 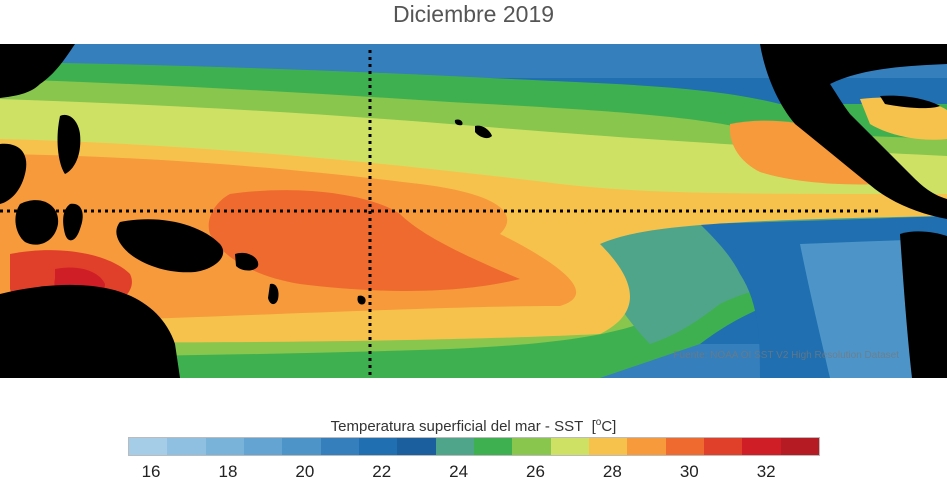 I want to click on land-cuba, so click(x=910, y=102).